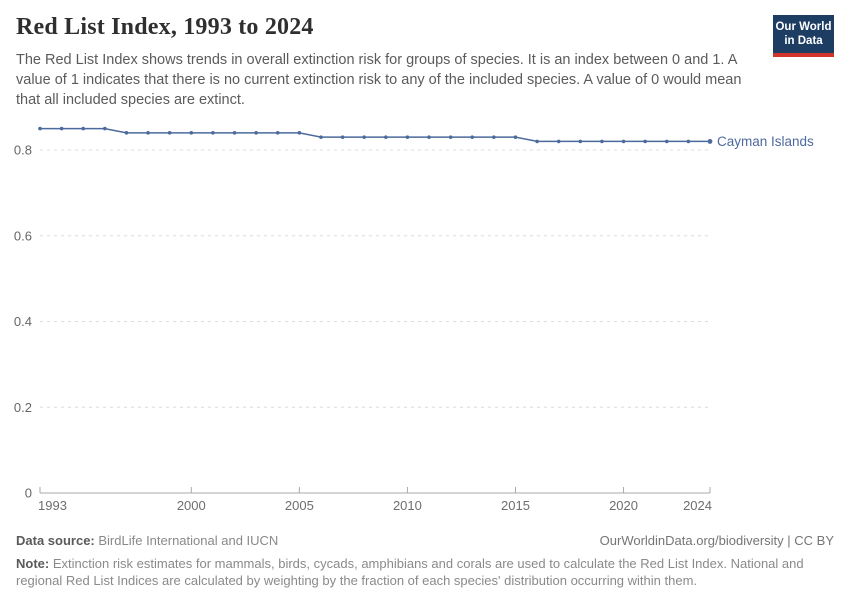 This screenshot has width=850, height=600. Describe the element at coordinates (515, 505) in the screenshot. I see `x-axis-tick-label: 2015` at that location.